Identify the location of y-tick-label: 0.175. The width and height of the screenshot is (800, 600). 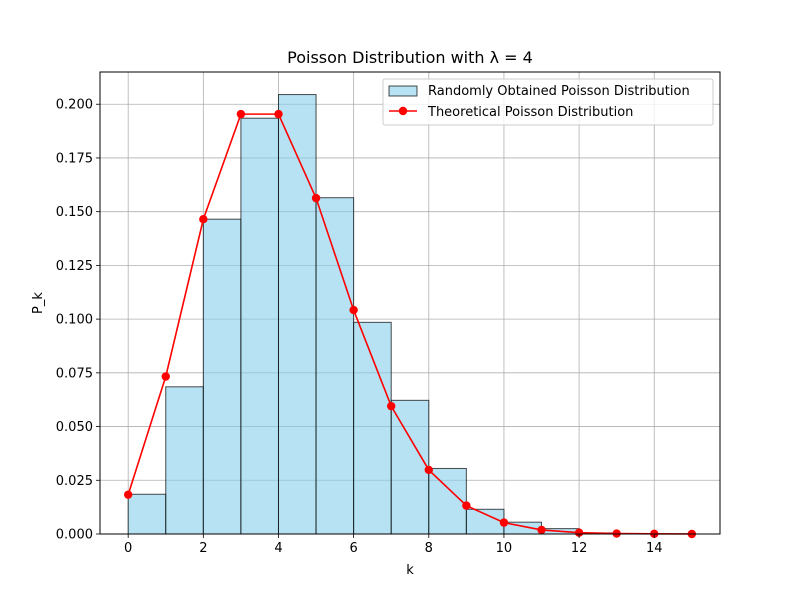
(74, 158).